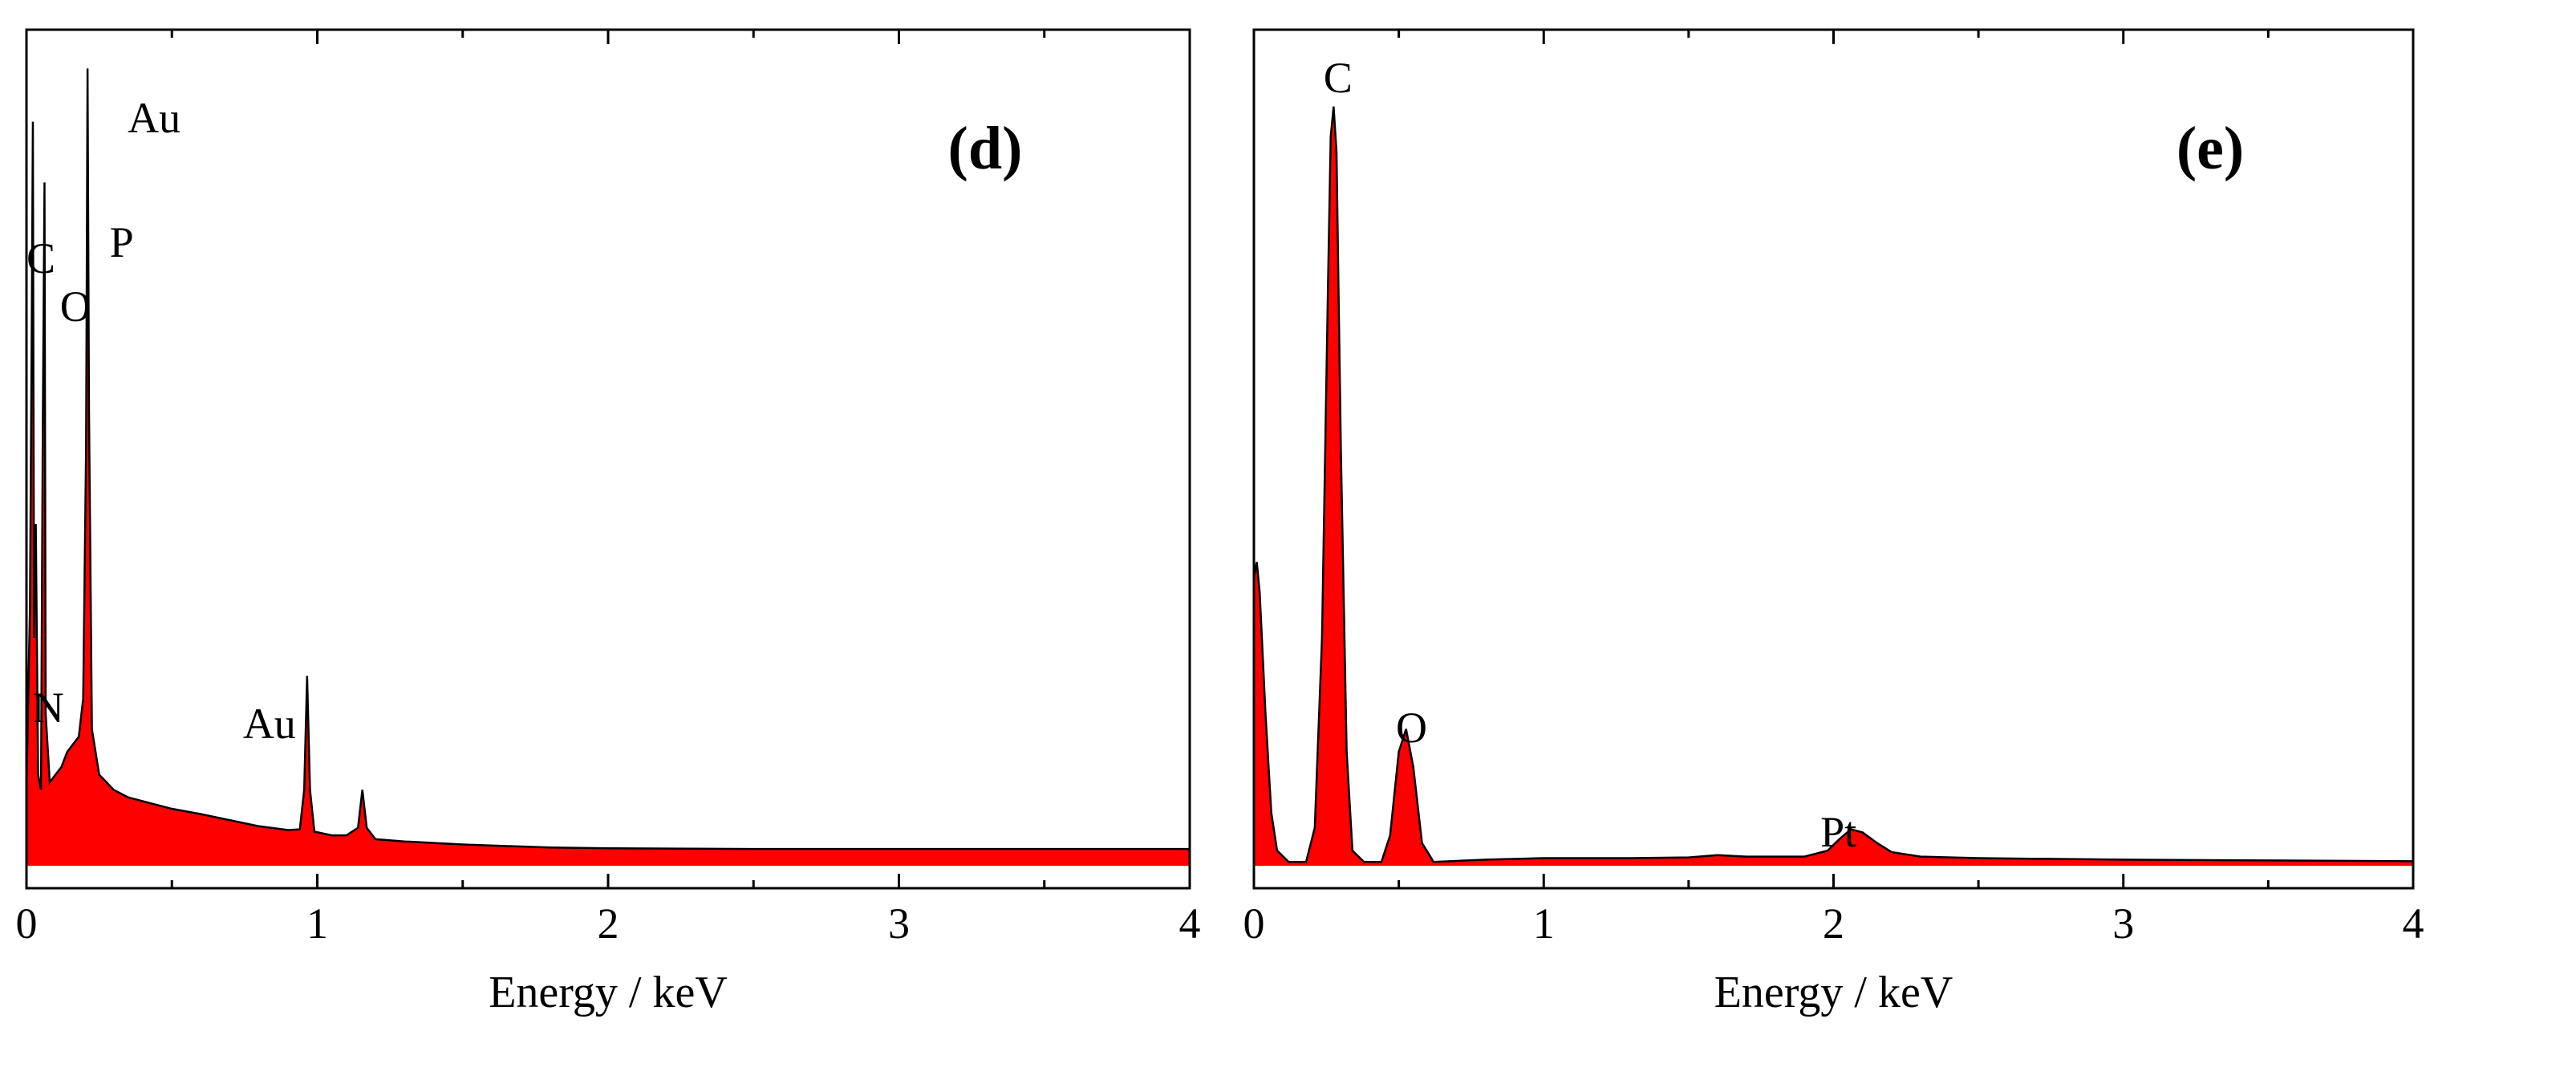 This screenshot has height=1088, width=2576. Describe the element at coordinates (48, 708) in the screenshot. I see `peak-label: N` at that location.